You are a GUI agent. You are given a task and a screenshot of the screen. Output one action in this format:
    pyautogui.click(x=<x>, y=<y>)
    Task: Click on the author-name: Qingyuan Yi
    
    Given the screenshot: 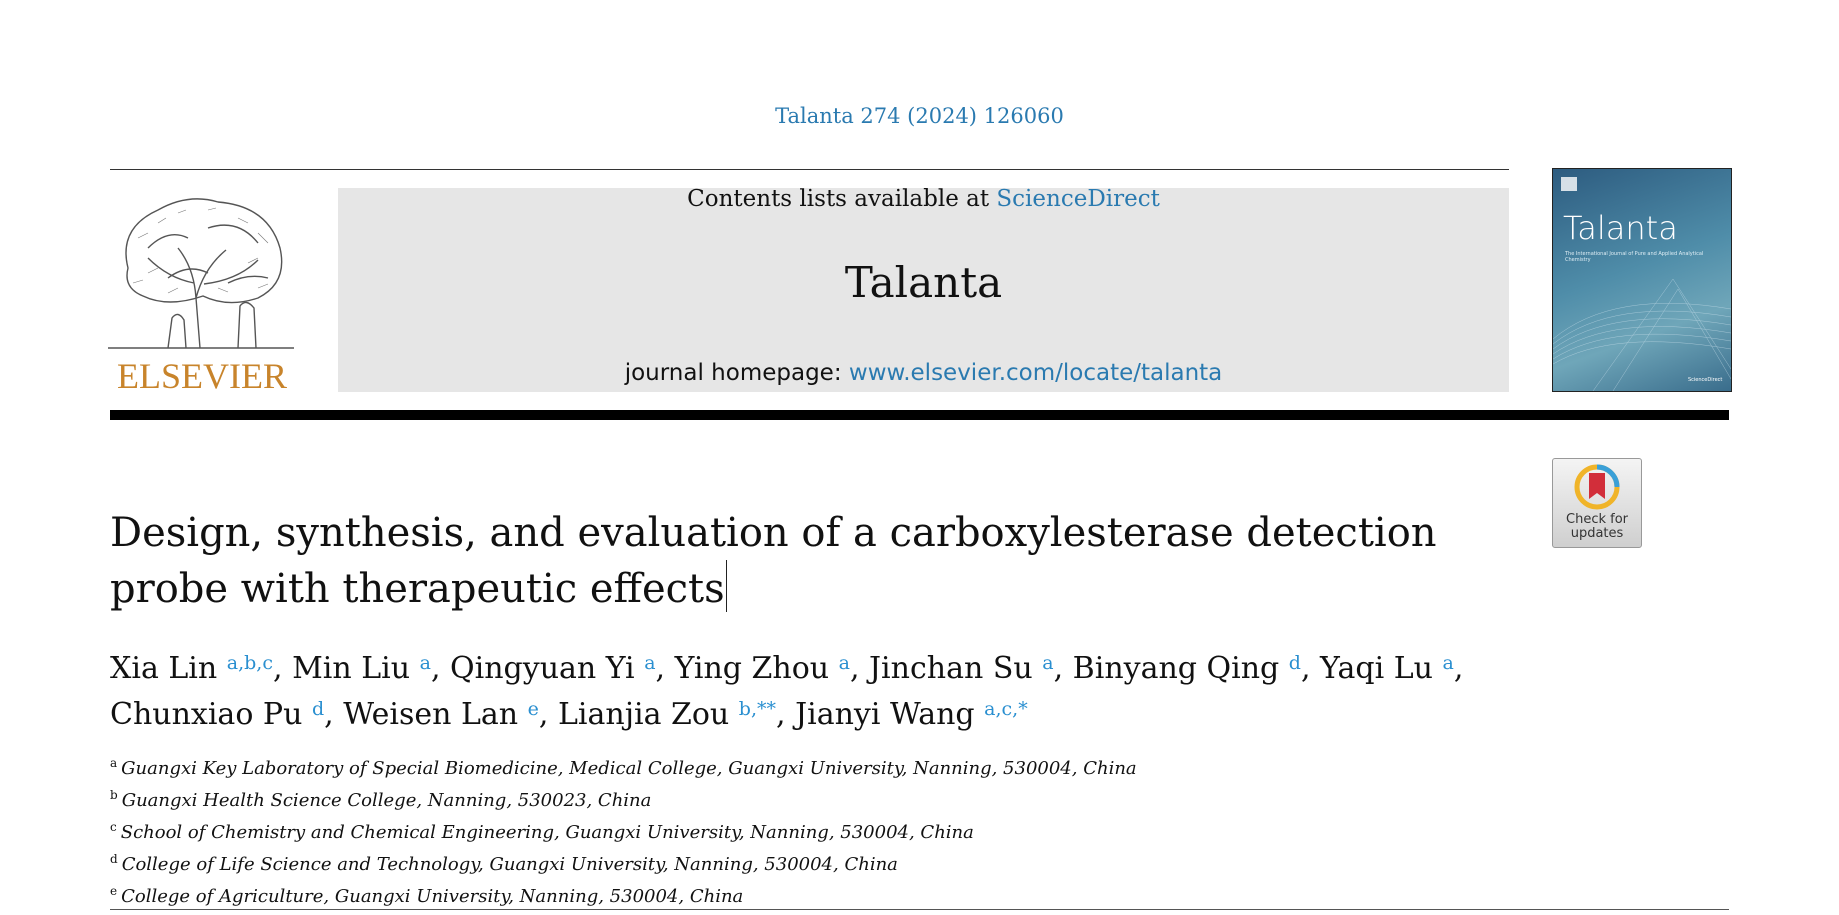 What is the action you would take?
    pyautogui.click(x=542, y=668)
    